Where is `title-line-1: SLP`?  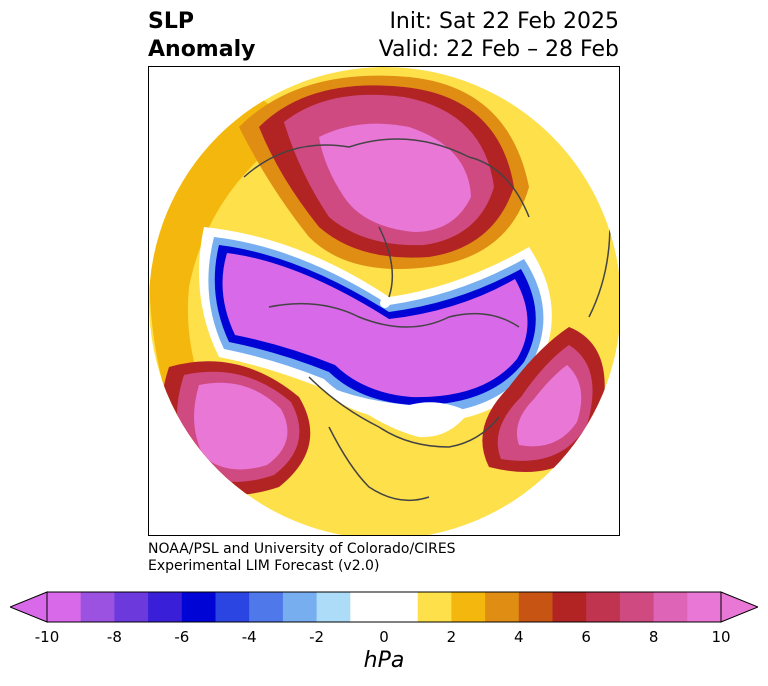
title-line-1: SLP is located at coordinates (171, 21).